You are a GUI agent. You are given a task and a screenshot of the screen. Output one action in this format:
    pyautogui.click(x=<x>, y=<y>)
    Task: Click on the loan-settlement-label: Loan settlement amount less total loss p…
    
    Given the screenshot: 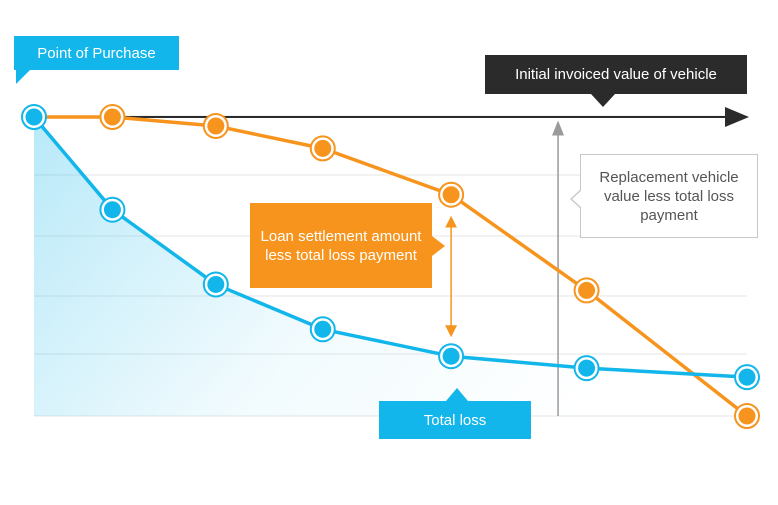 What is the action you would take?
    pyautogui.click(x=347, y=245)
    